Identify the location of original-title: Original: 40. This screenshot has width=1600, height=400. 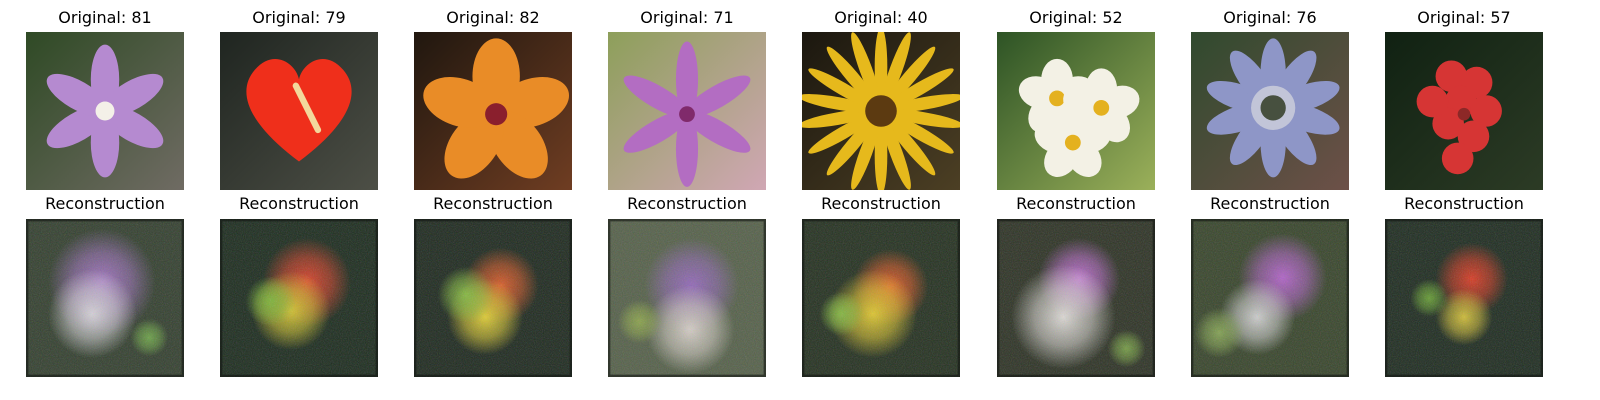
(881, 17).